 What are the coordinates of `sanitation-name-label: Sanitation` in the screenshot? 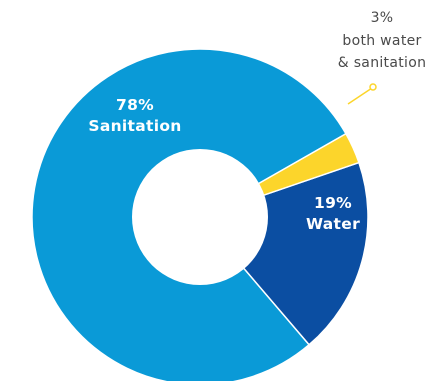 It's located at (134, 126).